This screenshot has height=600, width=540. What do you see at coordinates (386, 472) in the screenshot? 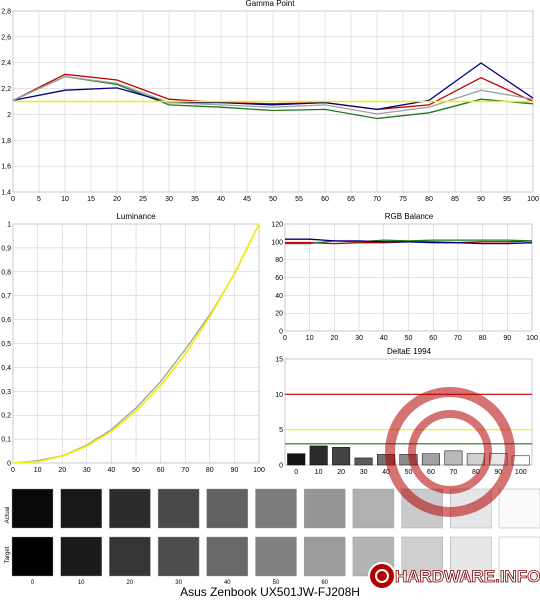
I see `deltae-xtick-label: 40` at bounding box center [386, 472].